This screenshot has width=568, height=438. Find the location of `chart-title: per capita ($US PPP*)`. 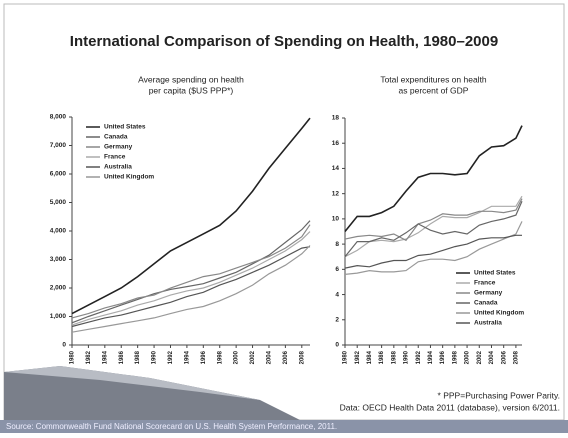

chart-title: per capita ($US PPP*) is located at coordinates (191, 90).